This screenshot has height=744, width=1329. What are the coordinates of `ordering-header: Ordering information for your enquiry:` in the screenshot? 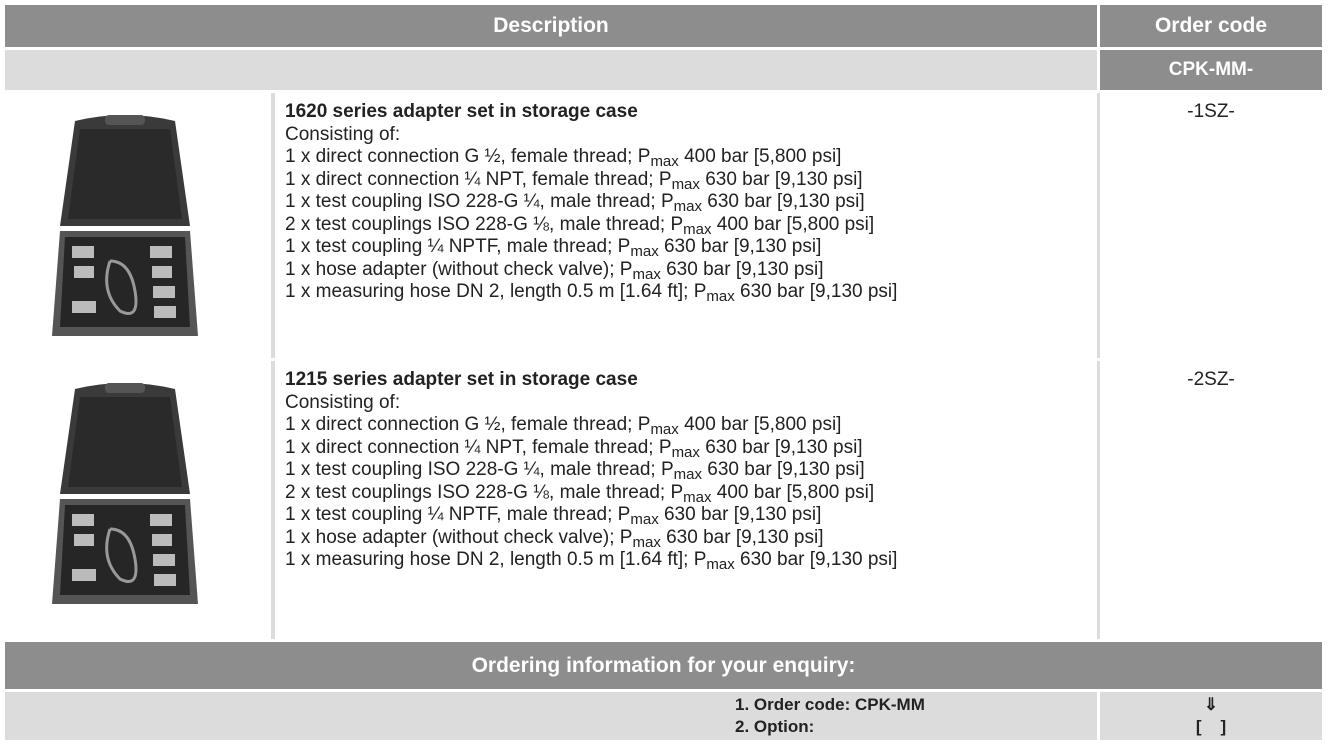 It's located at (663, 665).